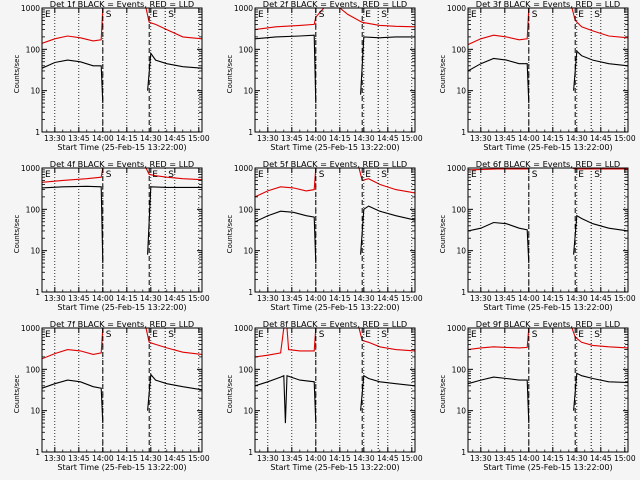 The image size is (640, 480). I want to click on panel-title: Det 5f BLACK = Events, RED = LLD, so click(335, 164).